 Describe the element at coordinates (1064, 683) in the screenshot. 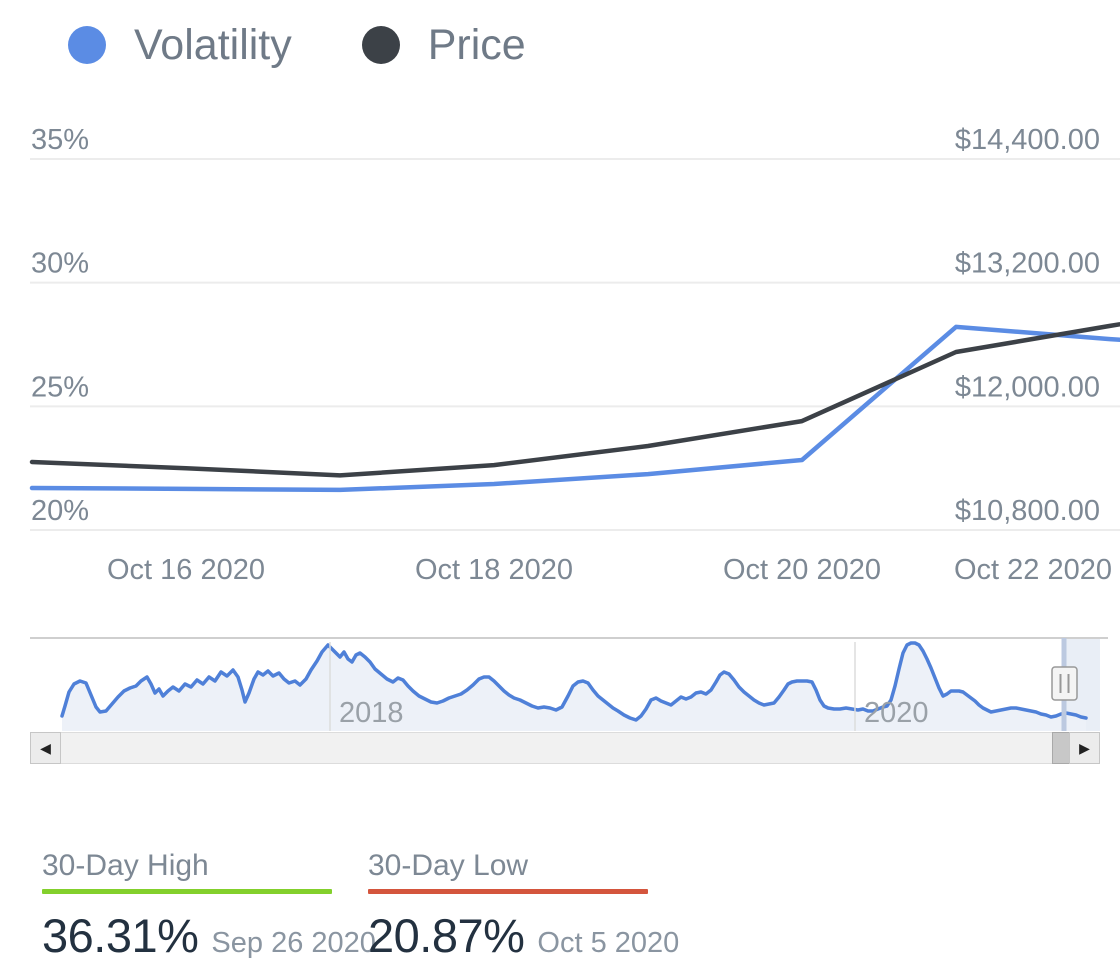

I see `navigator-handle` at that location.